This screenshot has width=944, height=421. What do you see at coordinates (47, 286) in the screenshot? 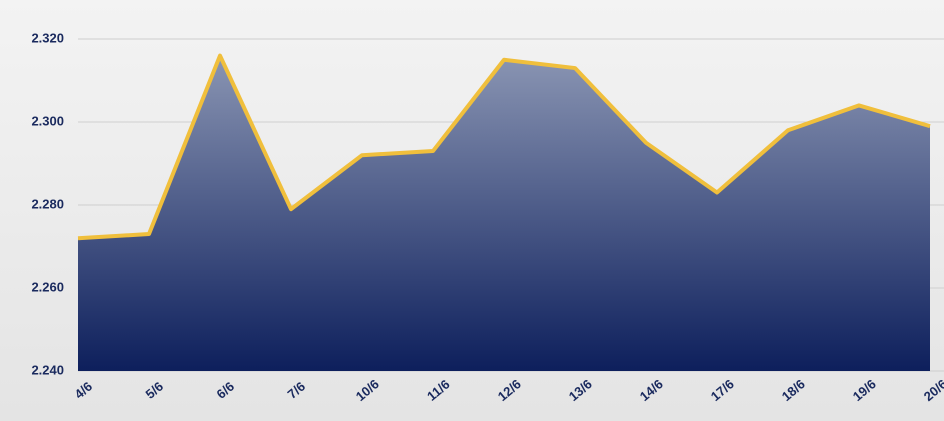
I see `y-tick-label: 2.260` at bounding box center [47, 286].